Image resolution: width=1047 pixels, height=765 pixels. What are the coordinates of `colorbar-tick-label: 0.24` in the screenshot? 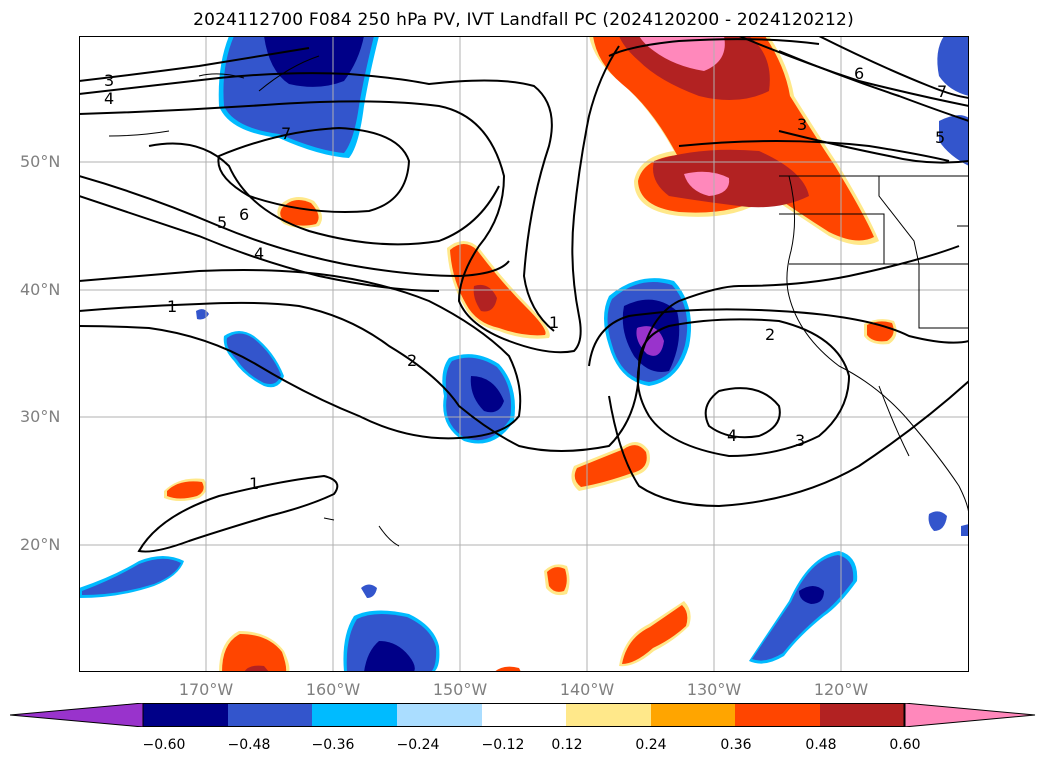 It's located at (651, 745).